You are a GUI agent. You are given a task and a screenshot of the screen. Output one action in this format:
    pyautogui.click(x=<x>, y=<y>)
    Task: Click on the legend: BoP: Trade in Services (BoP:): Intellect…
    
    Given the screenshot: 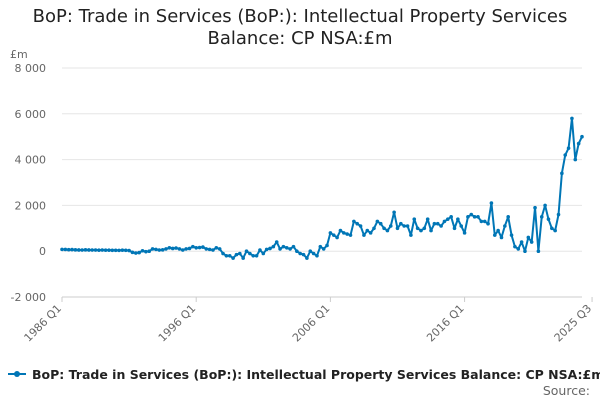 What is the action you would take?
    pyautogui.click(x=304, y=374)
    